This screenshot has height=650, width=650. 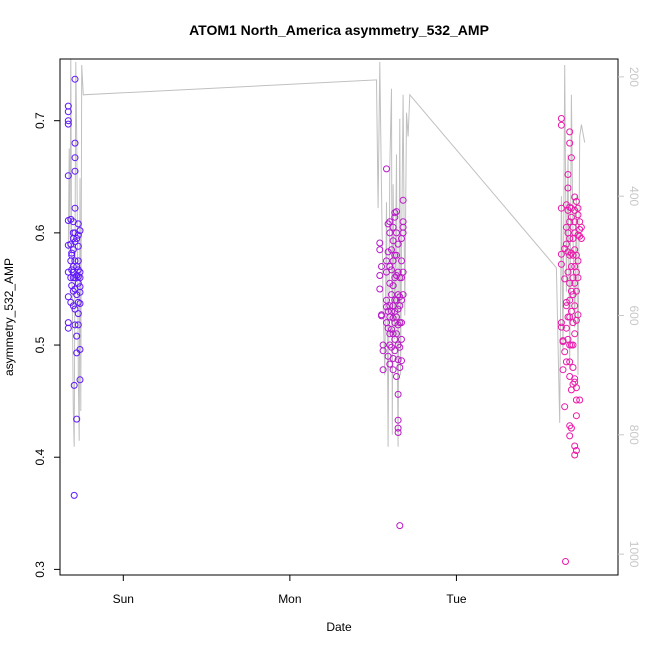 What do you see at coordinates (634, 315) in the screenshot?
I see `y2-tick-label: 600` at bounding box center [634, 315].